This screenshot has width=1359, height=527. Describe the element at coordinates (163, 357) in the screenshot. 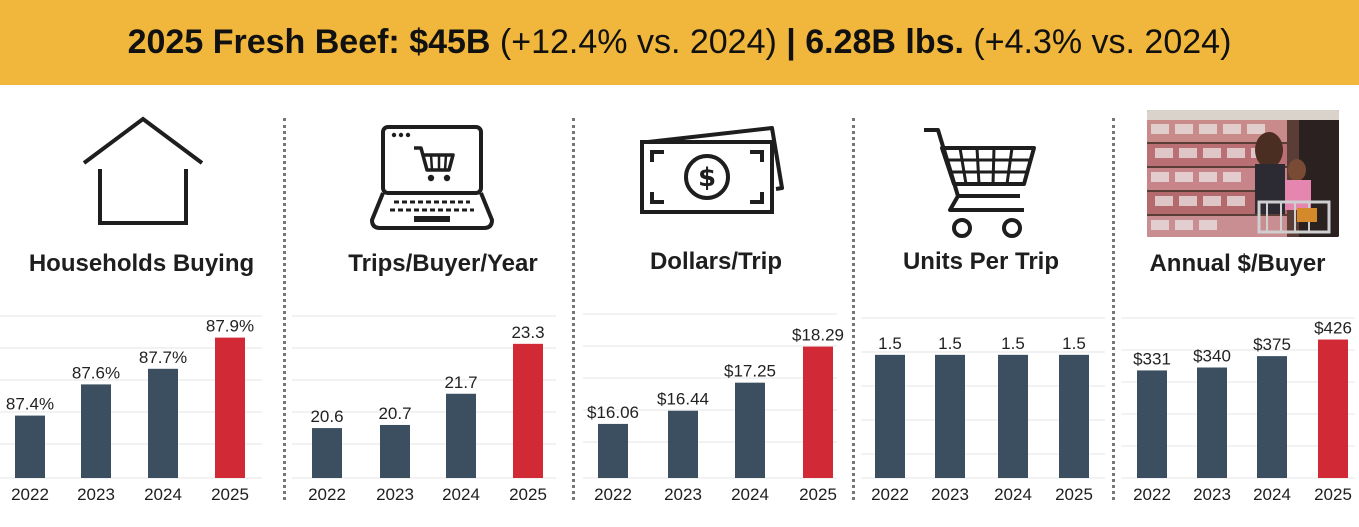

I see `data-label: 87.7%` at that location.